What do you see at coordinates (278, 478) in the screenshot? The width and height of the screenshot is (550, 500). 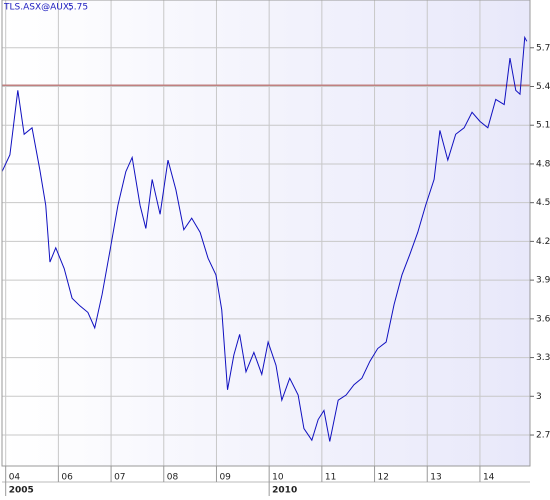 I see `x-tick-label: 10` at bounding box center [278, 478].